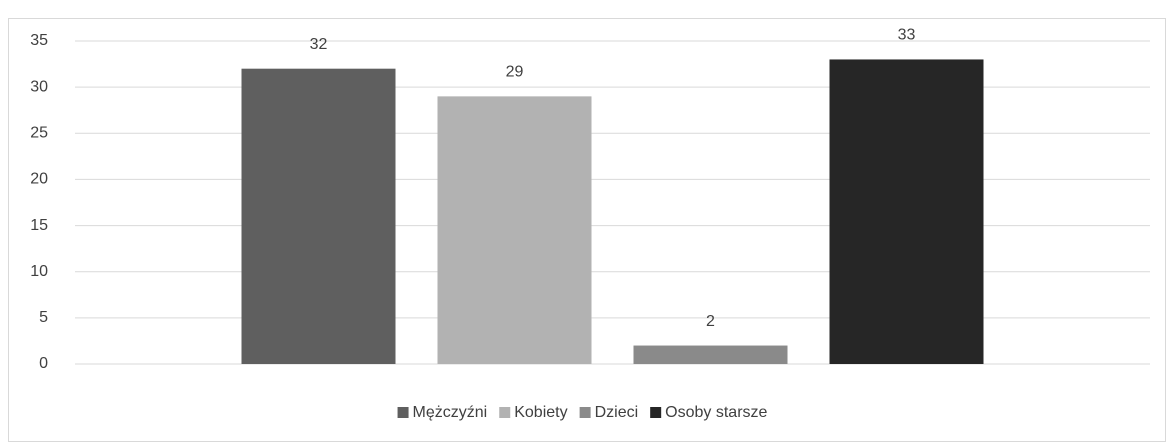  I want to click on legend-label: Dzieci, so click(617, 412).